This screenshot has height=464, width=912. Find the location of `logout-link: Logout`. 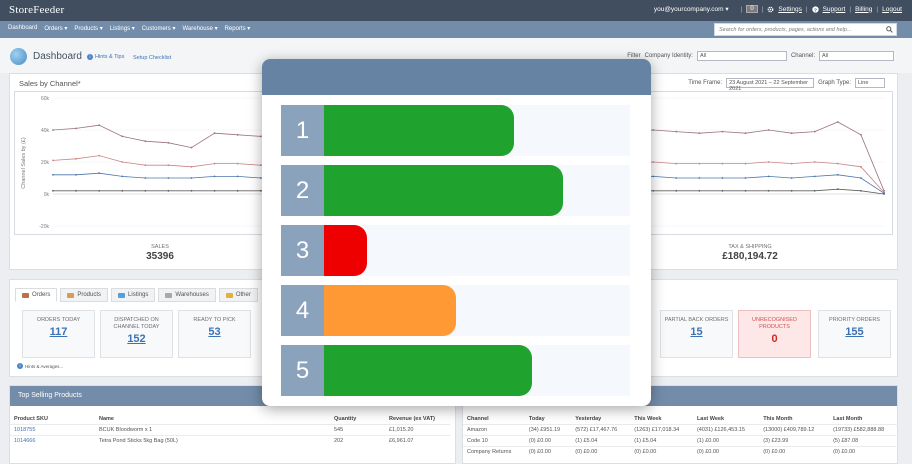

logout-link: Logout is located at coordinates (892, 9).